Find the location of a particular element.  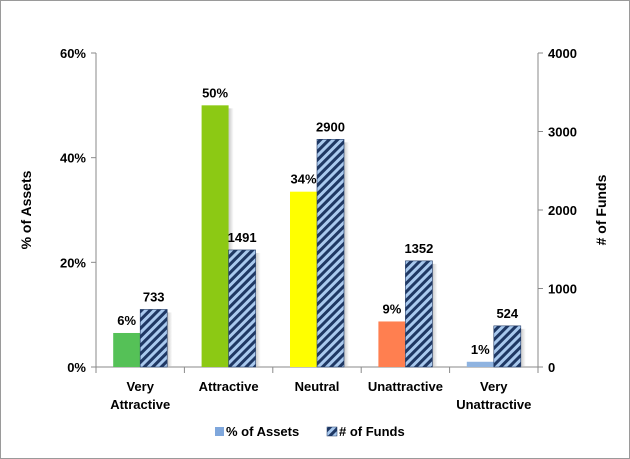

legend-swatch-funds is located at coordinates (332, 431).